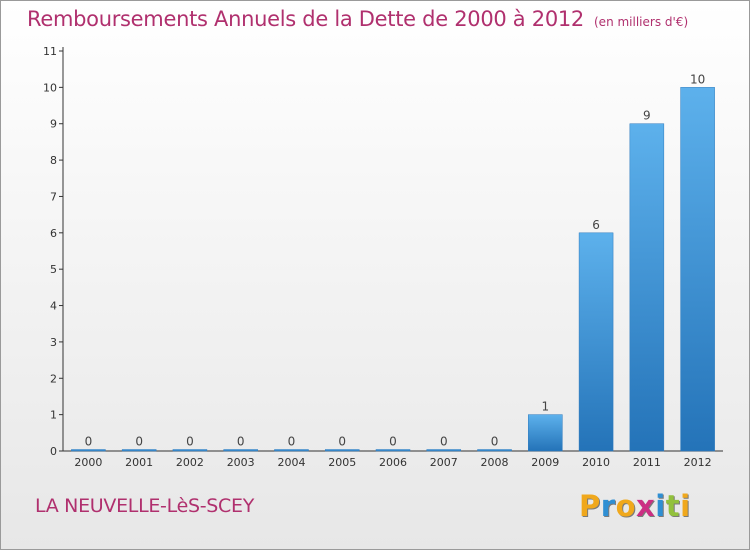  What do you see at coordinates (647, 462) in the screenshot?
I see `x-tick-label: 2011` at bounding box center [647, 462].